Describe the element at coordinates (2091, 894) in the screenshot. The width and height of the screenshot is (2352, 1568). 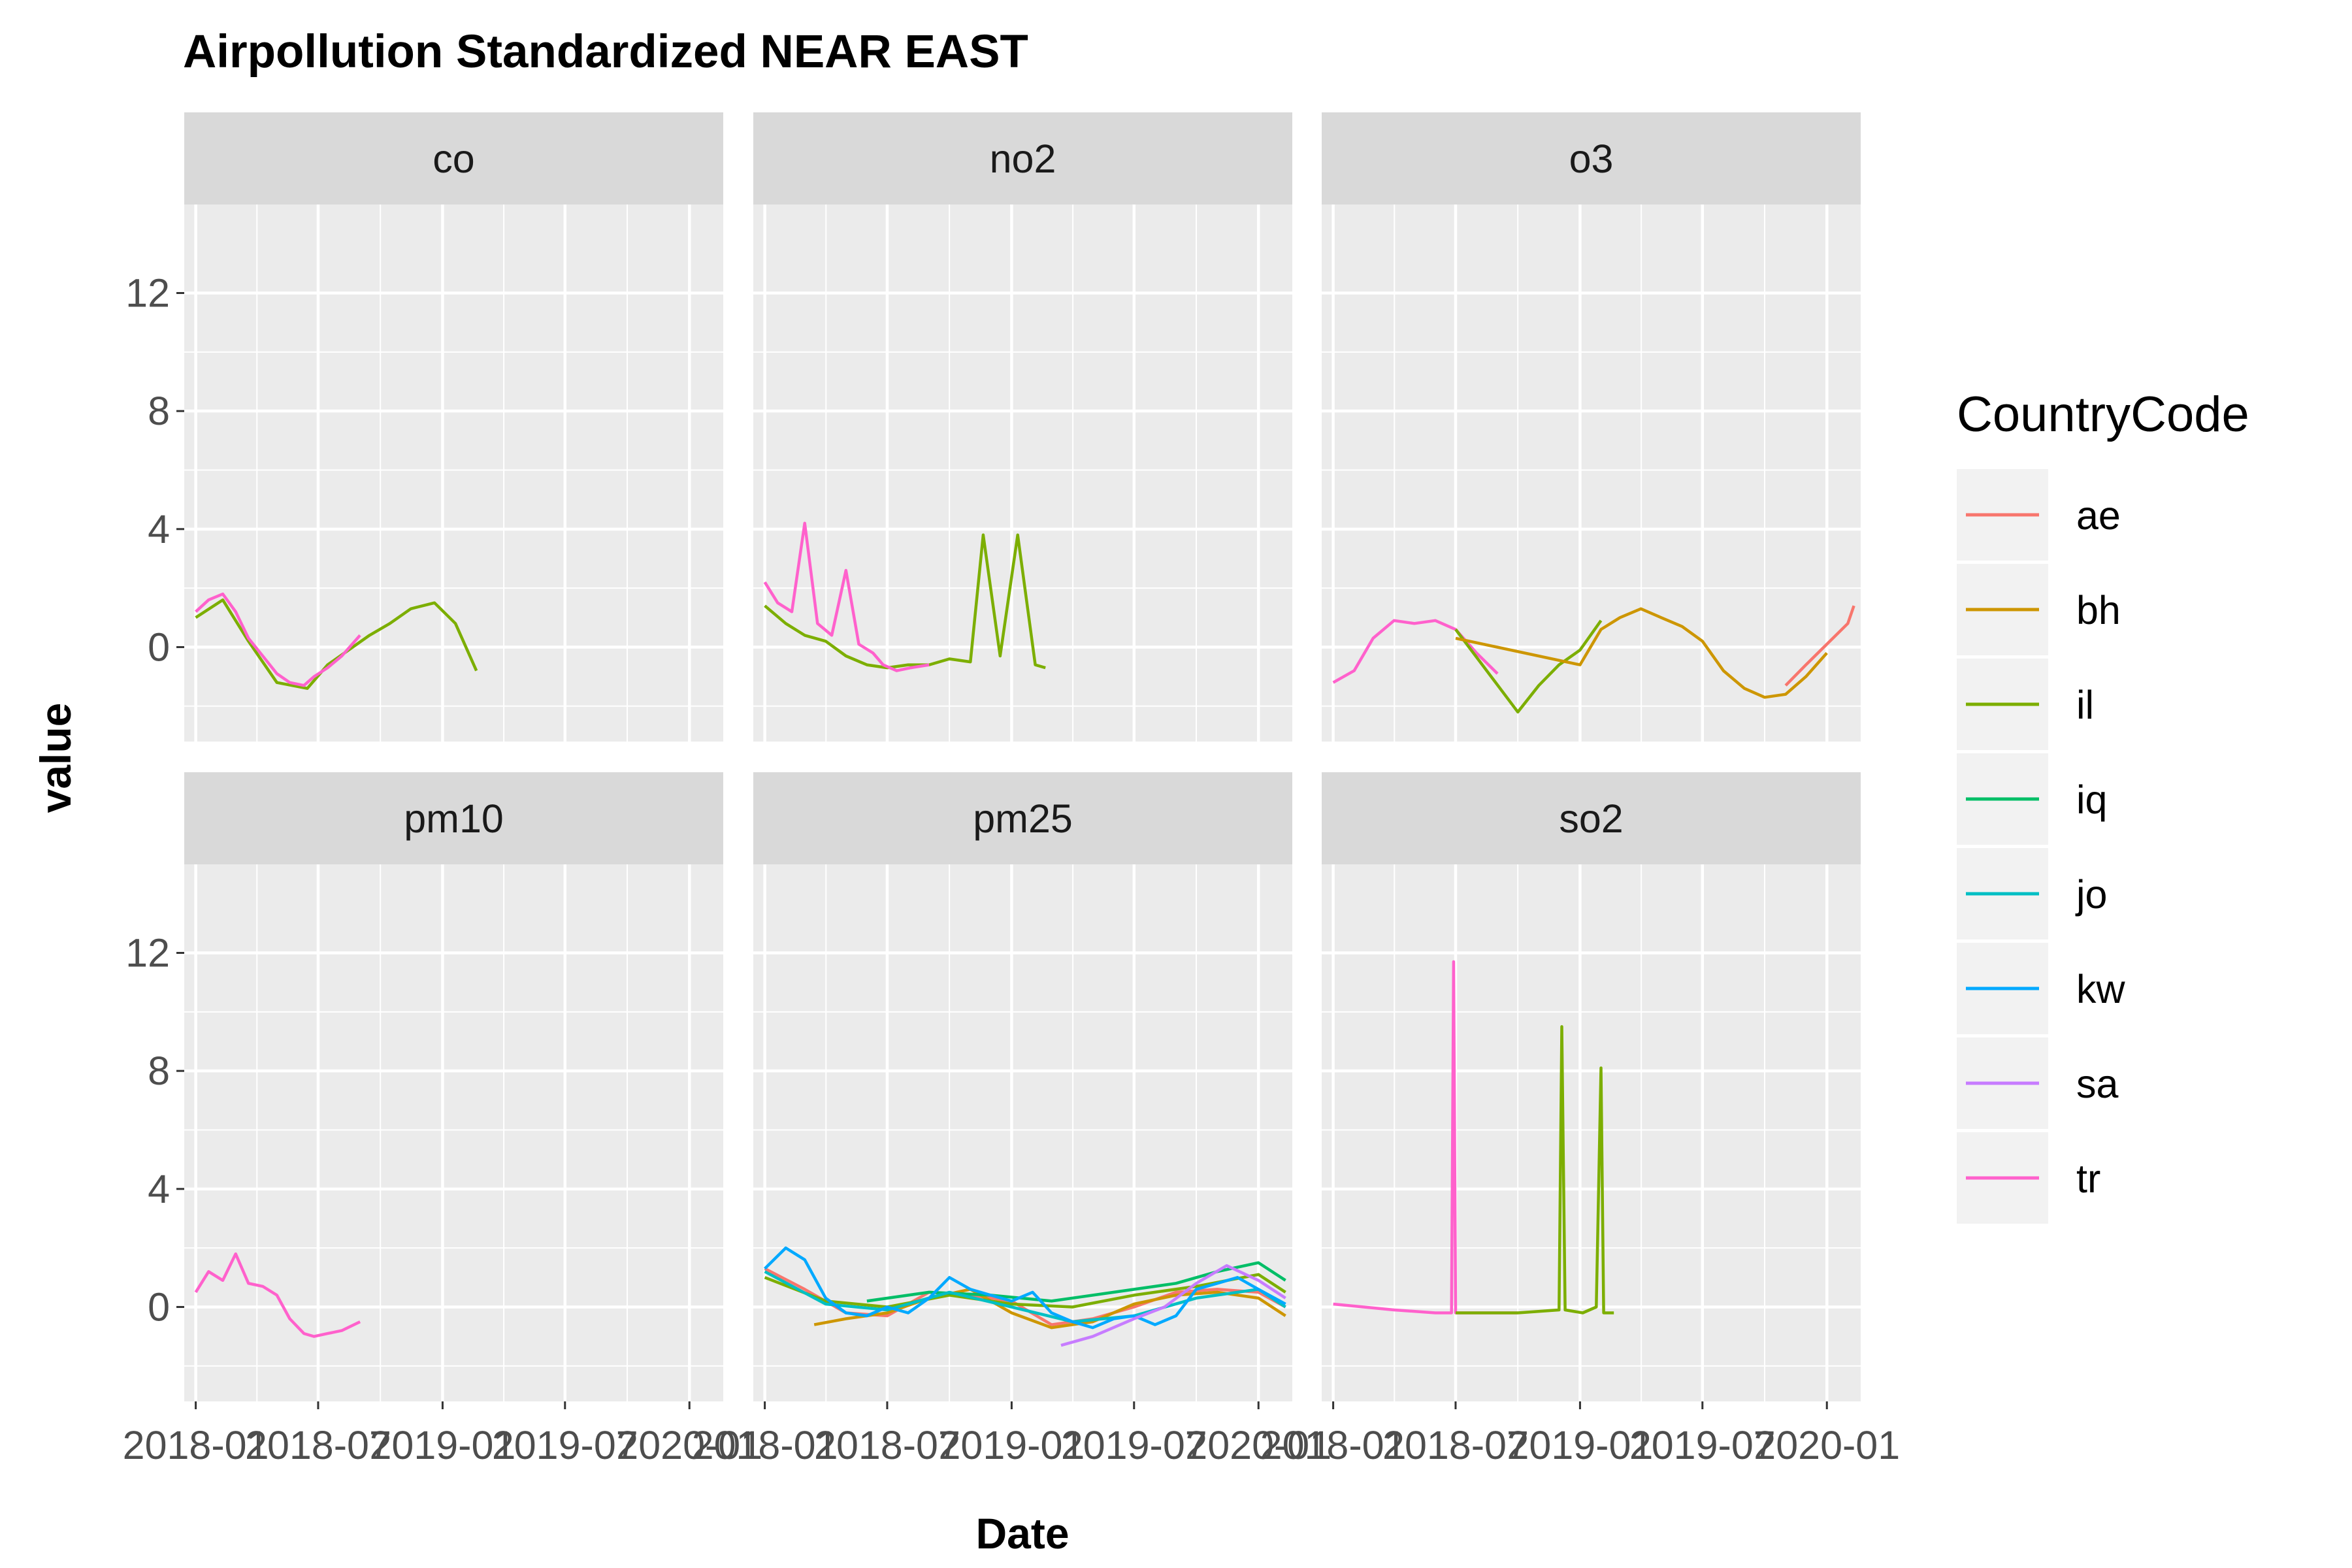
I see `legend-label: jo` at that location.